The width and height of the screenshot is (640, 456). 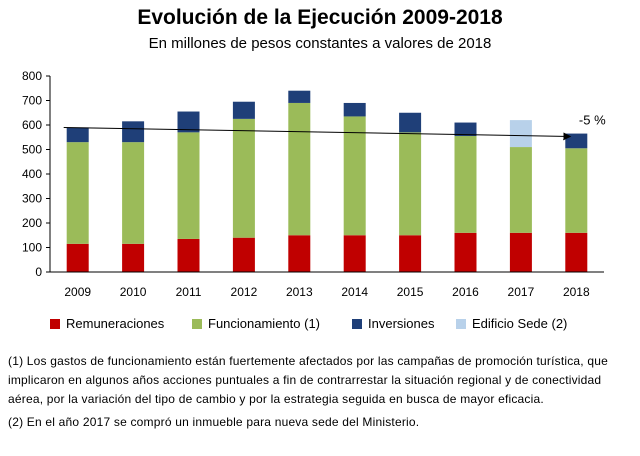 I want to click on bar-funcionamiento-1-2010, so click(x=133, y=193).